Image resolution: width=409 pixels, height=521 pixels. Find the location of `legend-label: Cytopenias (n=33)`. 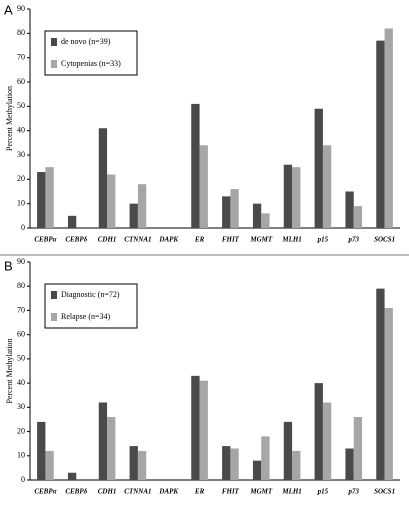

legend-label: Cytopenias (n=33) is located at coordinates (91, 63).